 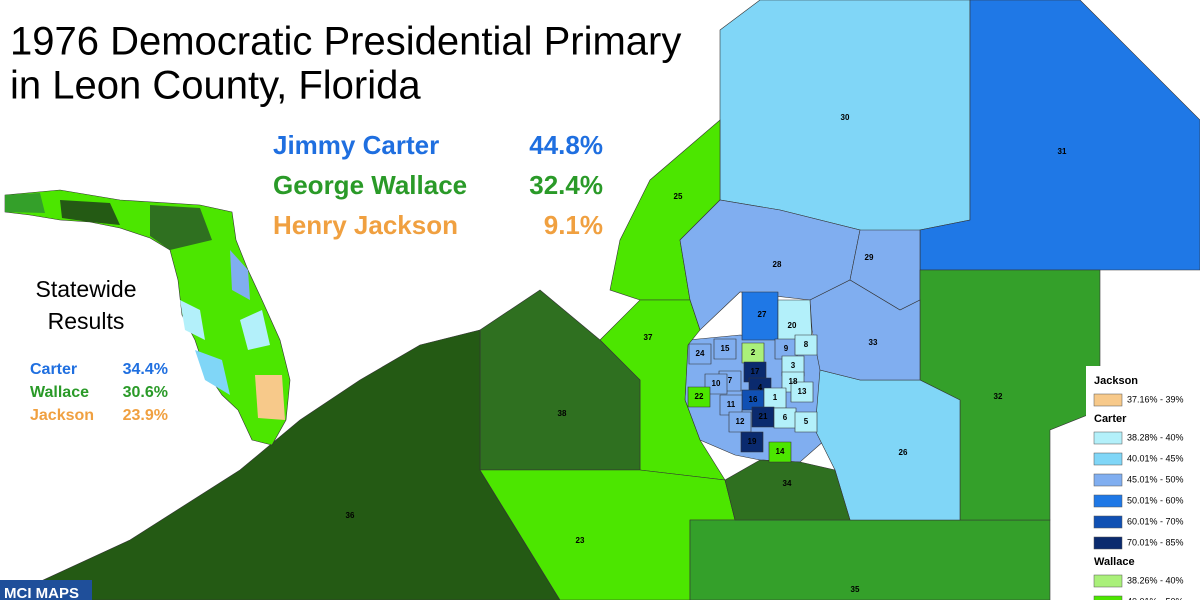 I want to click on candidate-share: 32.4%, so click(x=566, y=185).